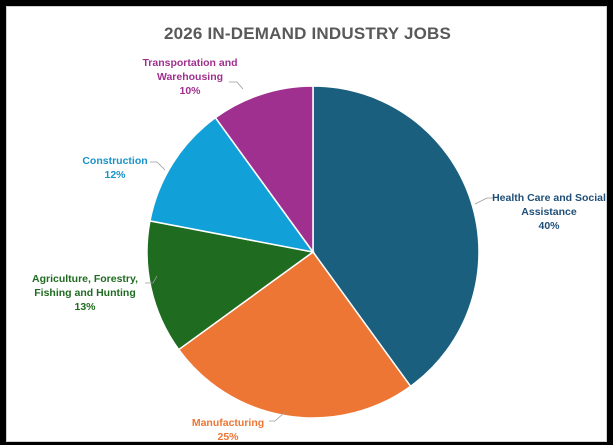 This screenshot has height=445, width=613. What do you see at coordinates (264, 170) in the screenshot?
I see `pie-slice-transportation` at bounding box center [264, 170].